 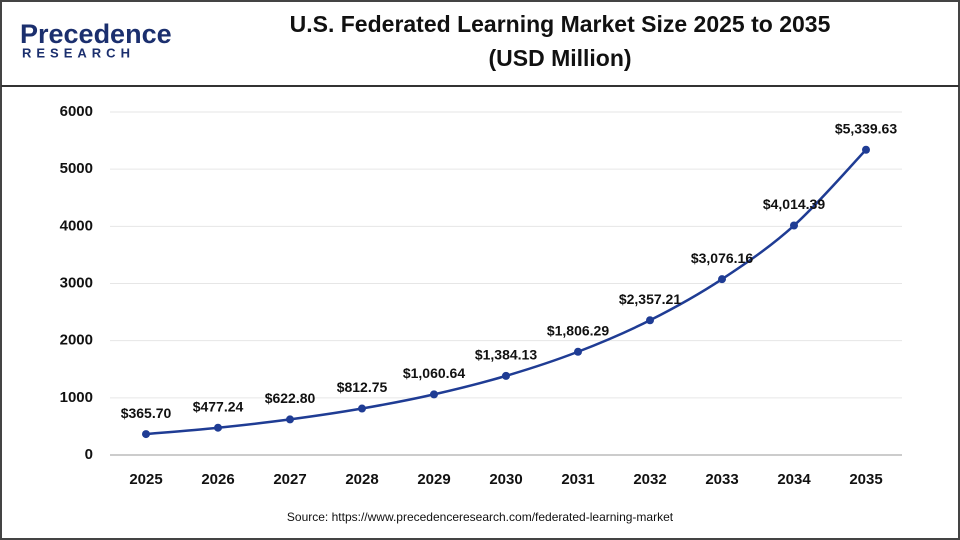 I want to click on x-tick-label: 2030, so click(x=505, y=479).